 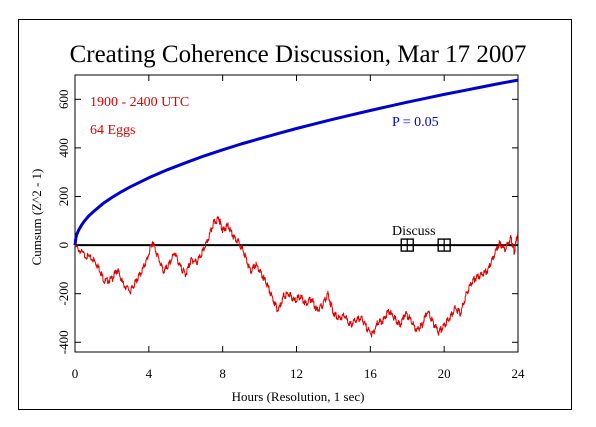 What do you see at coordinates (519, 373) in the screenshot?
I see `x-tick-label: 24` at bounding box center [519, 373].